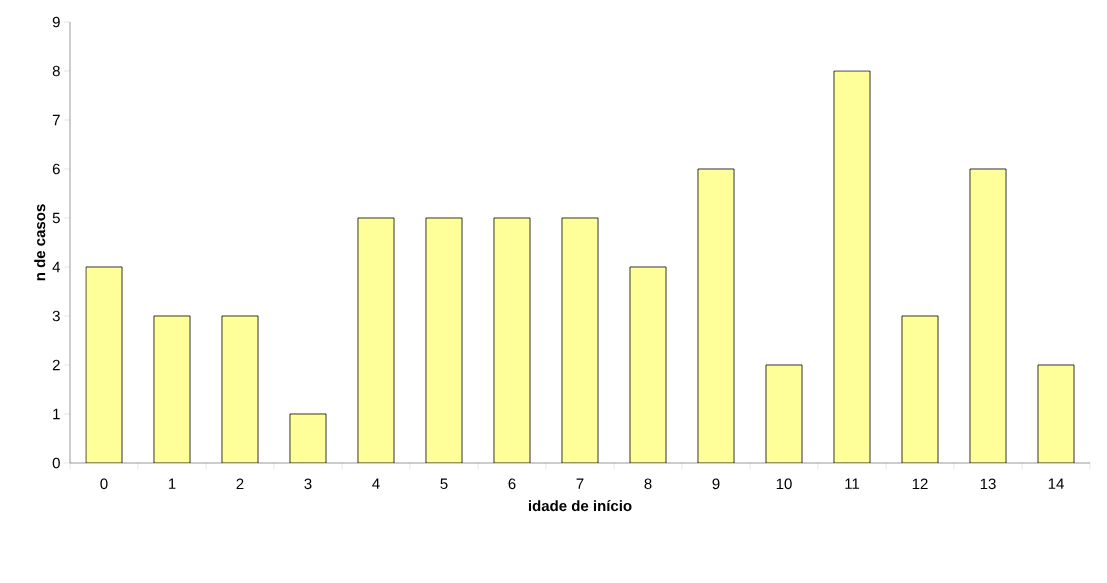 This screenshot has height=583, width=1107. Describe the element at coordinates (784, 484) in the screenshot. I see `x-tick-label: 10` at that location.